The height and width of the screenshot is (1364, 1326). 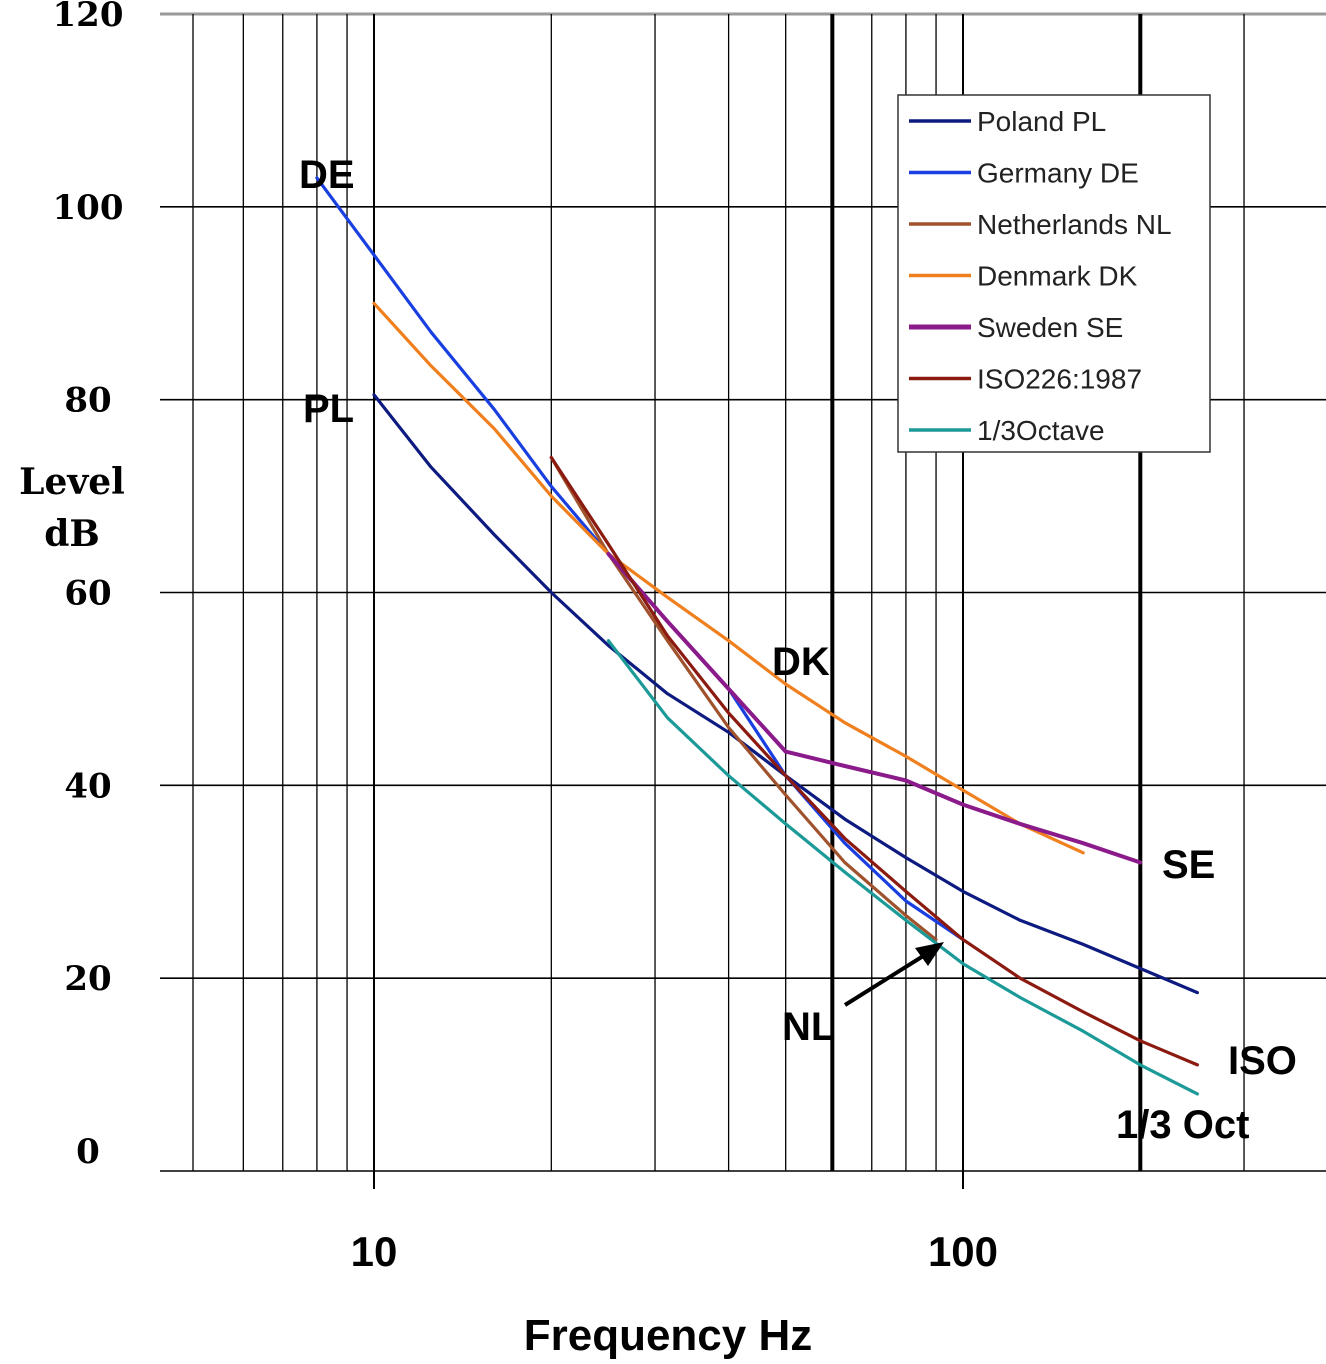 What do you see at coordinates (1050, 327) in the screenshot?
I see `legend-entry: Sweden SE` at bounding box center [1050, 327].